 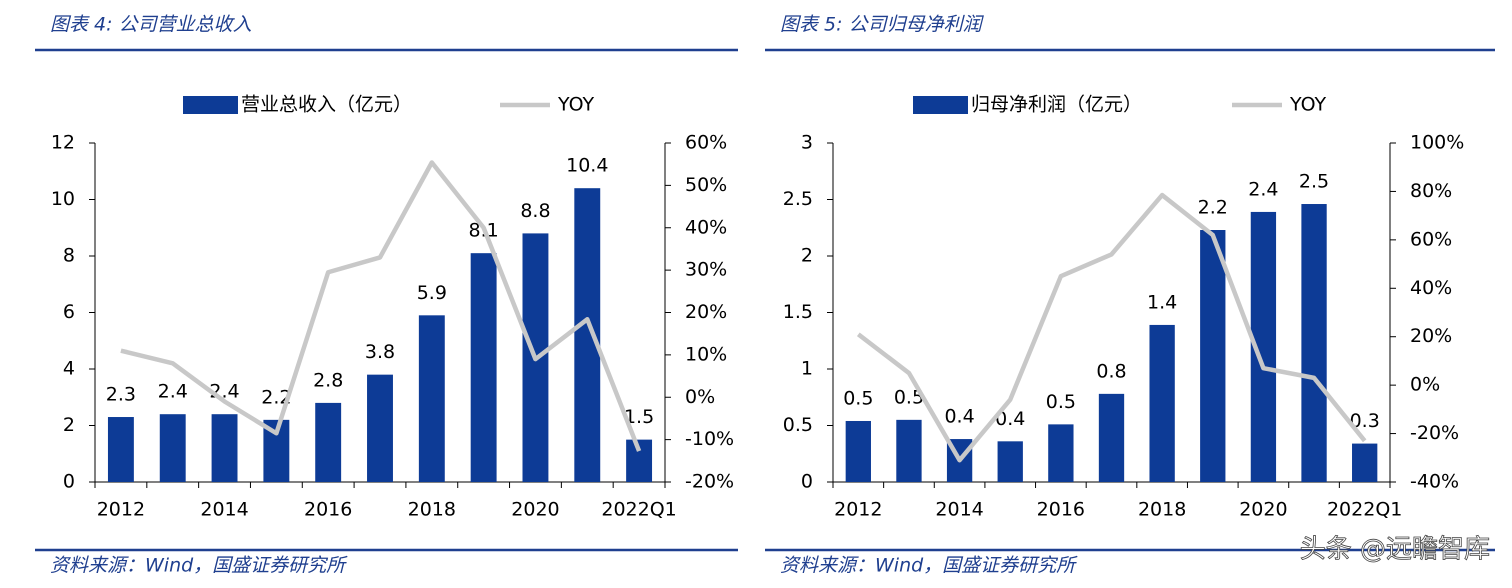 I want to click on chart-title: 图表 5: 公司归母净利润, so click(x=882, y=25).